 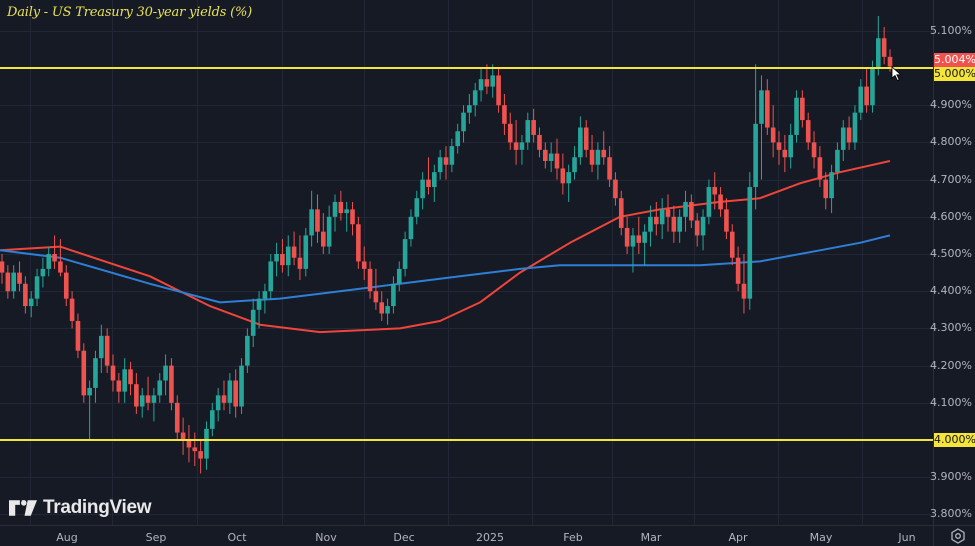 I want to click on time-axis-label: Dec, so click(x=404, y=537).